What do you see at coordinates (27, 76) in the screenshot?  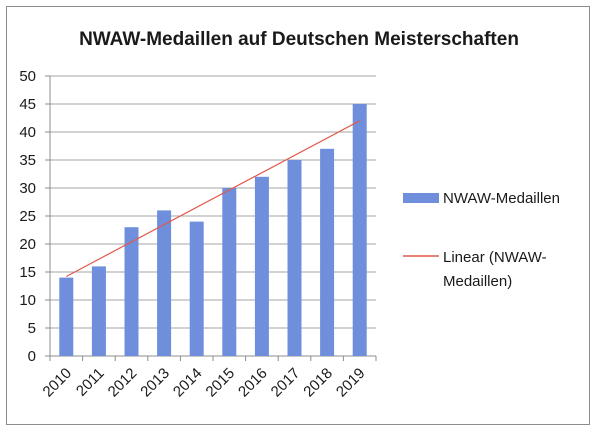 I see `y-tick-label: 50` at bounding box center [27, 76].